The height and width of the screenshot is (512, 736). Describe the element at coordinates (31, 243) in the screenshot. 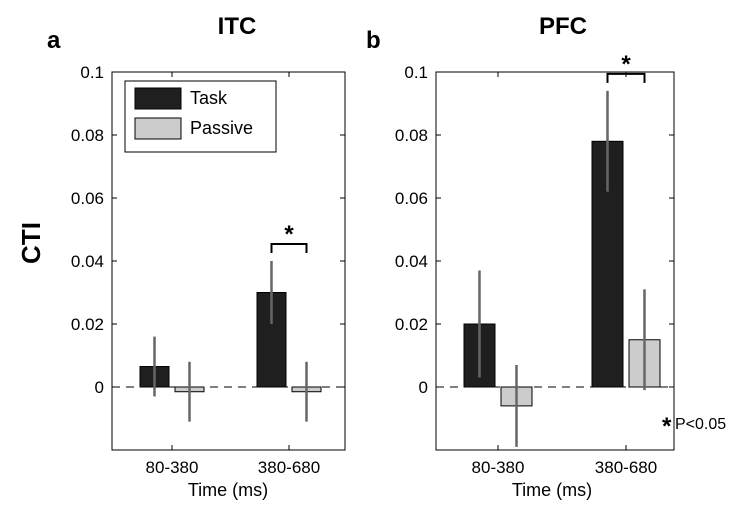

I see `y-axis-label: CTI` at that location.